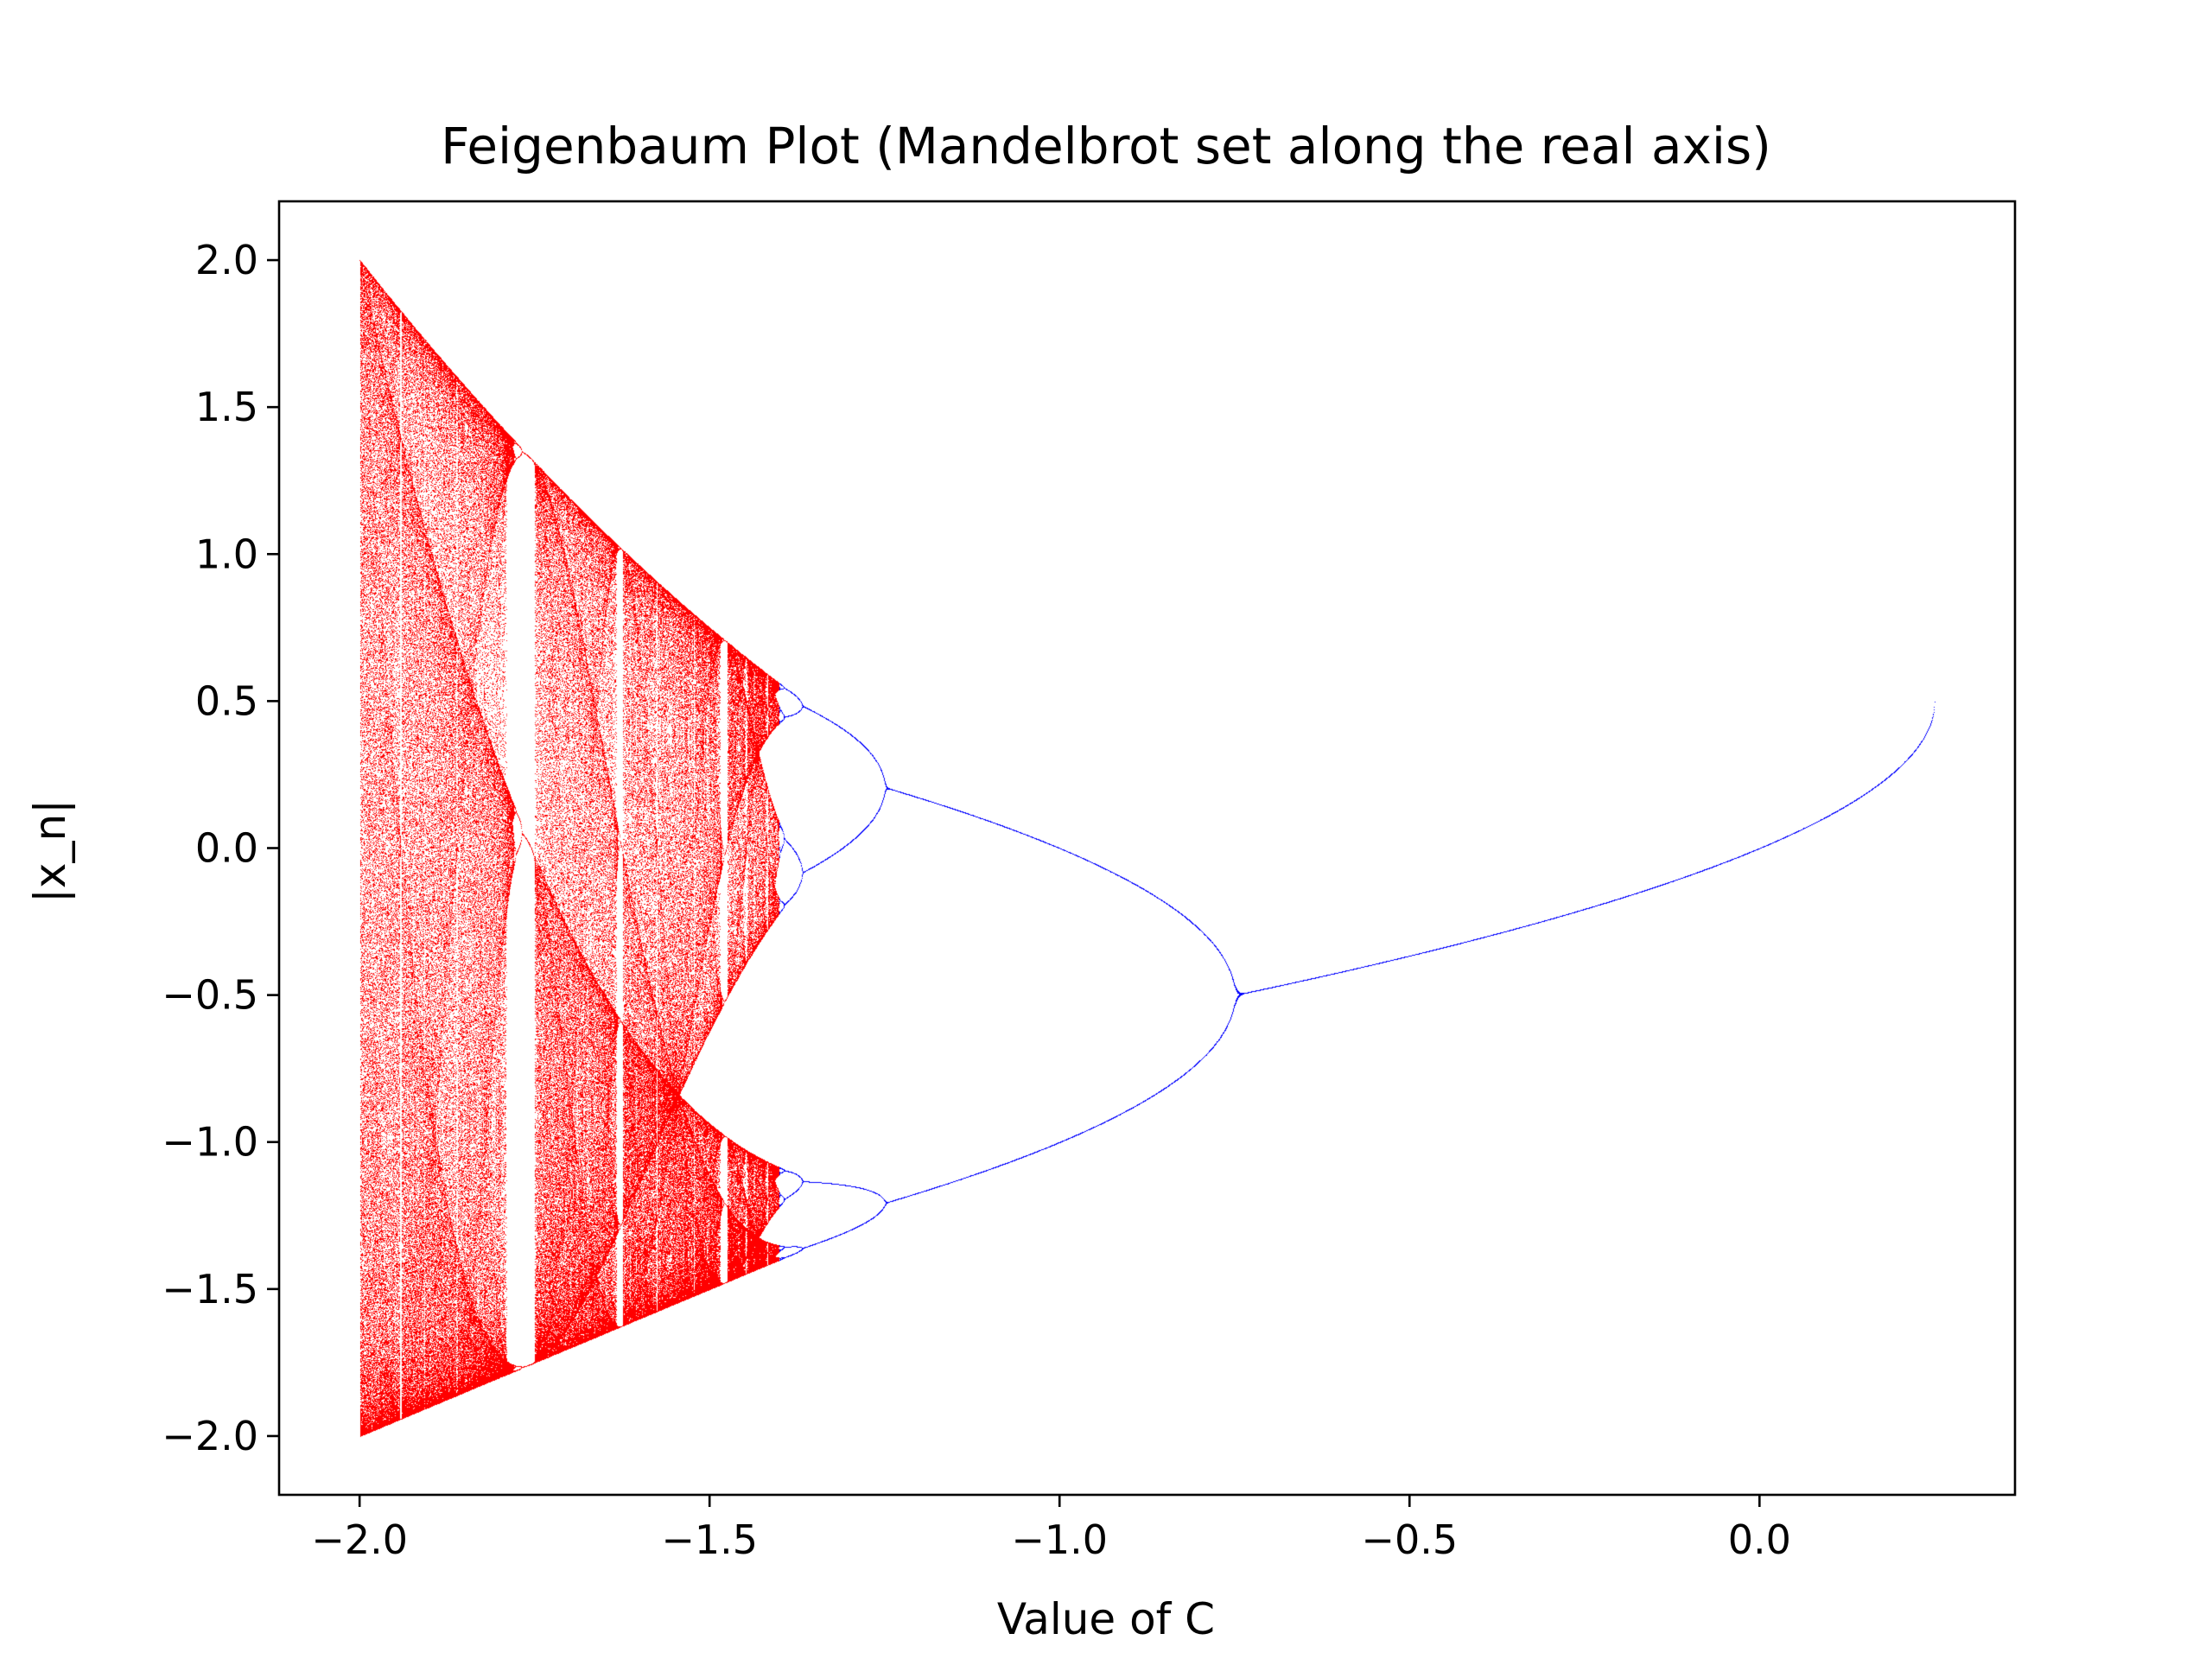  What do you see at coordinates (359, 1539) in the screenshot?
I see `x-tick-label: −2.0` at bounding box center [359, 1539].